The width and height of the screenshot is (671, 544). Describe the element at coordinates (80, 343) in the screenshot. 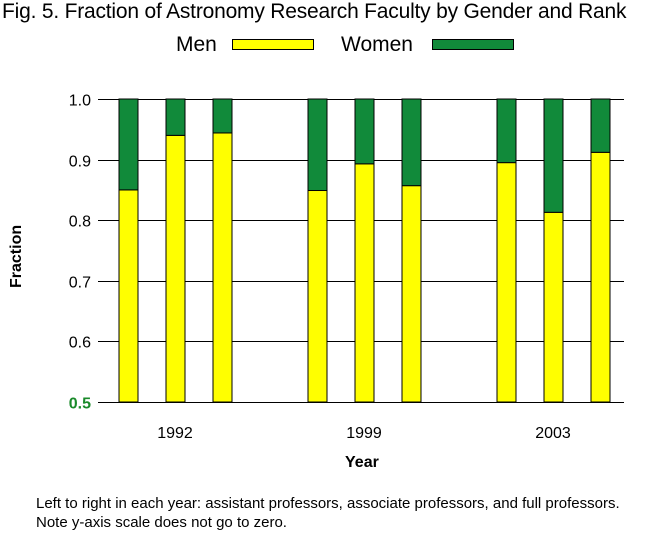

I see `y-tick-label: 0.6` at that location.